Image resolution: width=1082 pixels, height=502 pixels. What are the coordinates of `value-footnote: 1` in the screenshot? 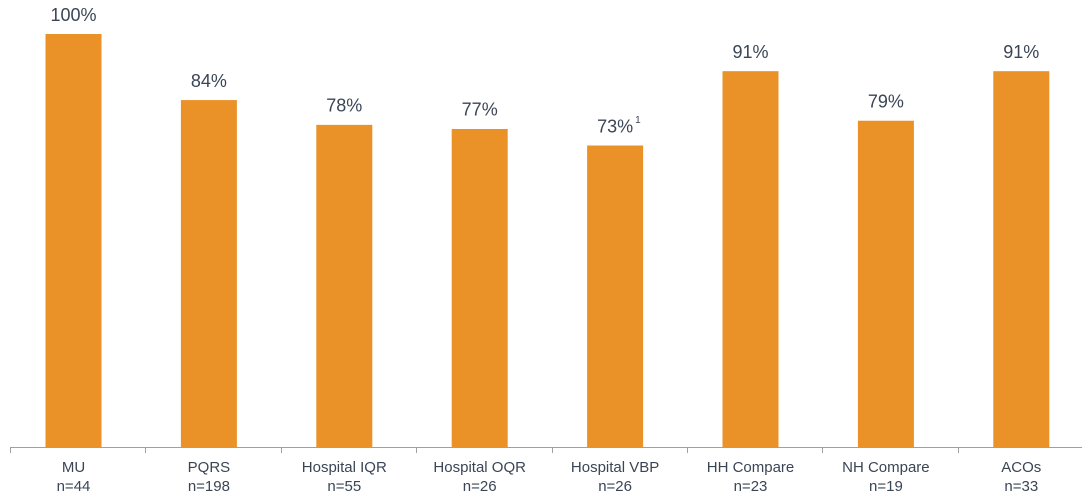 It's located at (638, 120).